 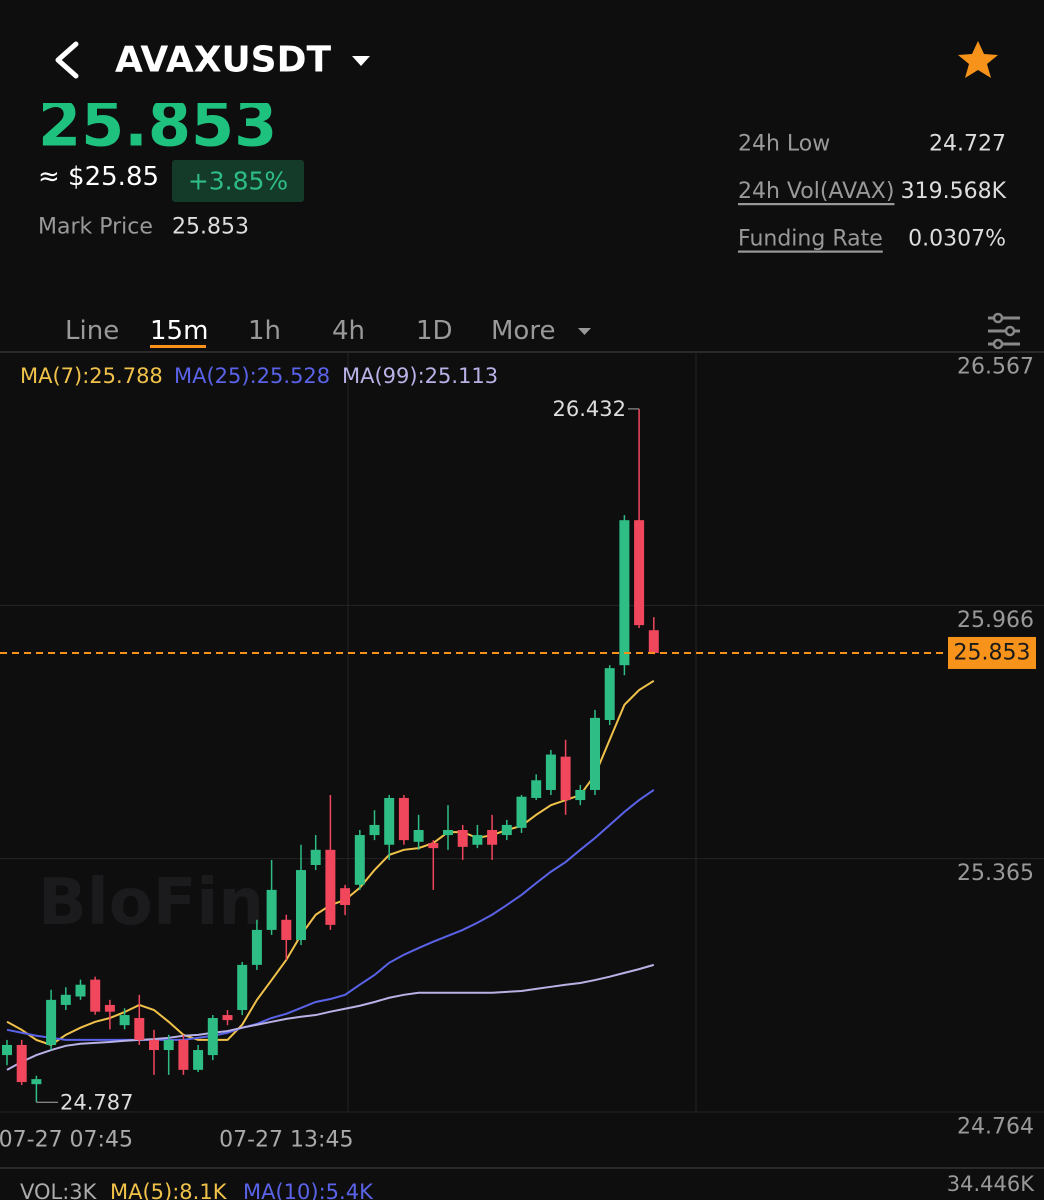 I want to click on legend-entry: MA(25):25.528, so click(x=252, y=376).